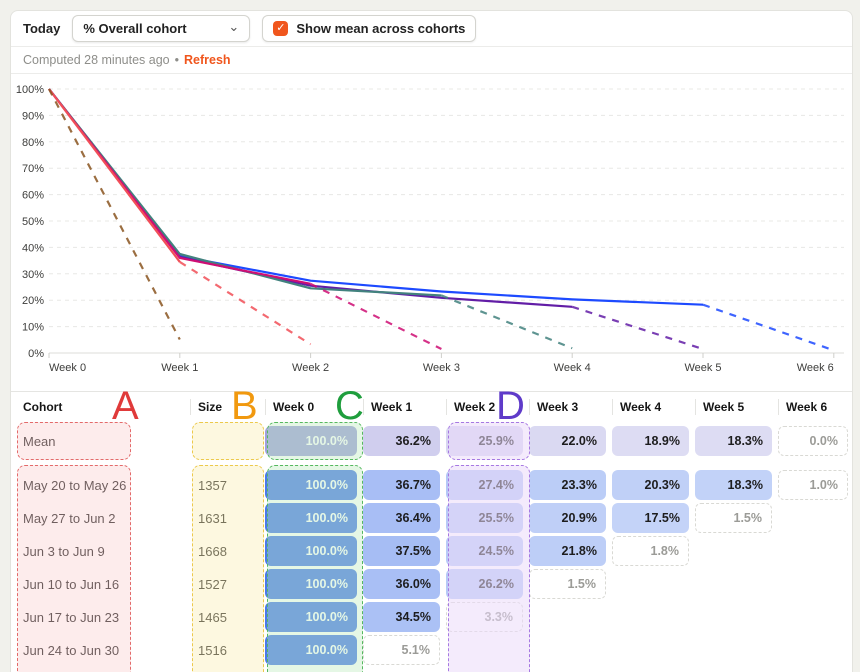 This screenshot has height=672, width=860. Describe the element at coordinates (816, 407) in the screenshot. I see `column-header-week-6: Week 6` at that location.